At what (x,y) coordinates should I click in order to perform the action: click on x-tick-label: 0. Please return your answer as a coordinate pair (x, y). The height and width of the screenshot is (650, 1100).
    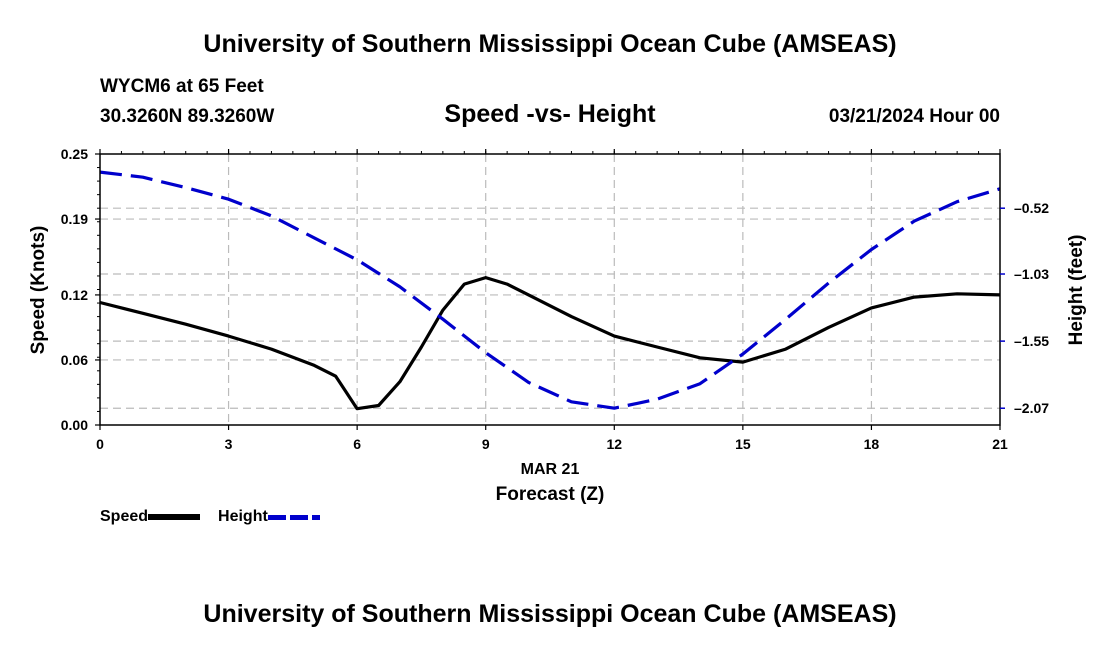
    Looking at the image, I should click on (100, 444).